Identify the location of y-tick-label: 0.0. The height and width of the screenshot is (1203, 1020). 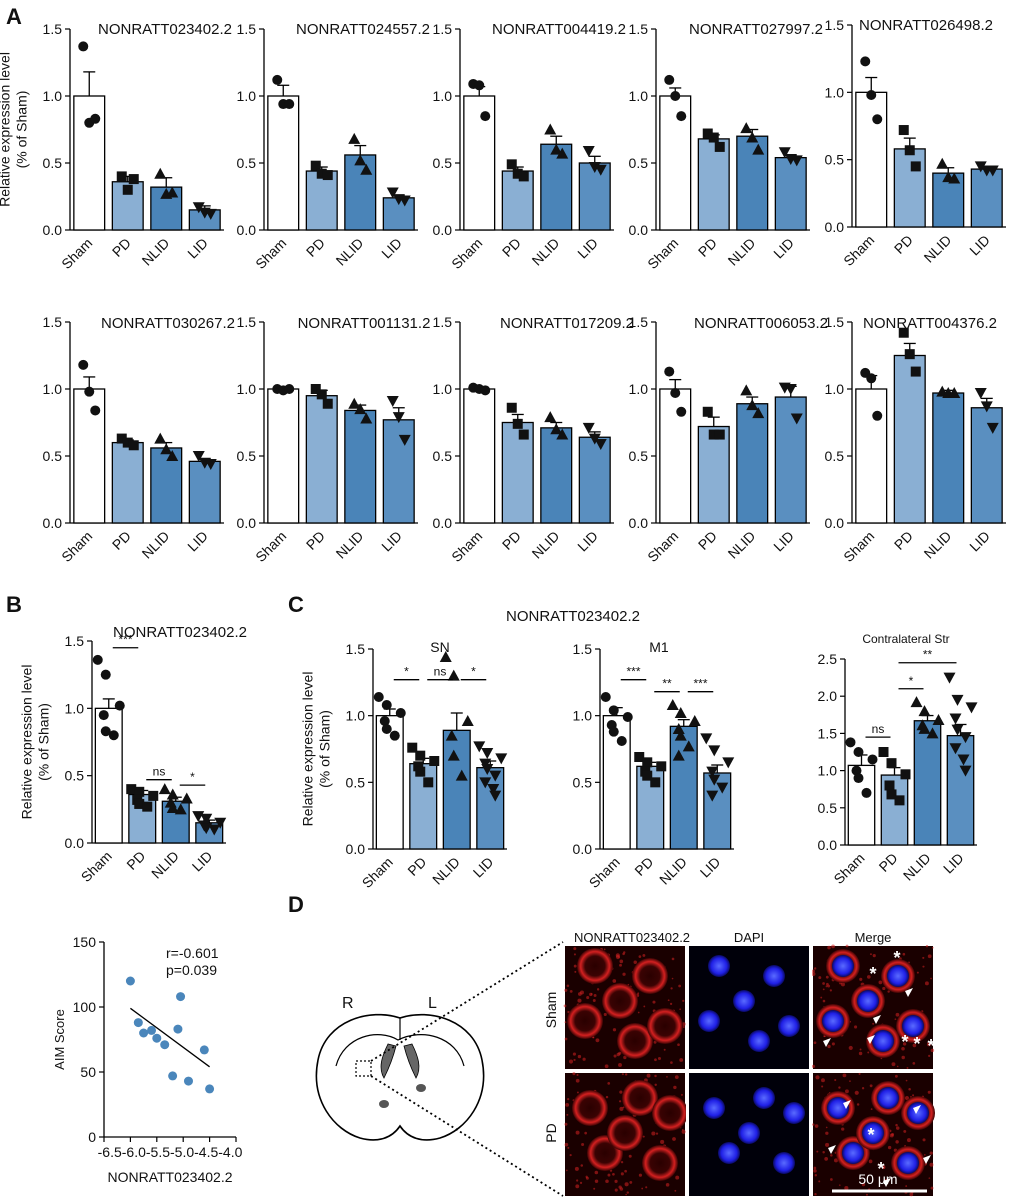
(75, 843).